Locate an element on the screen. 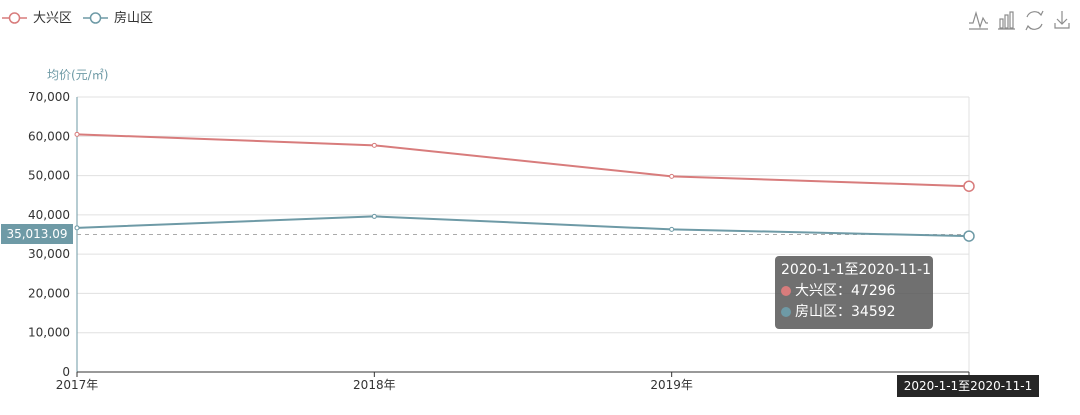 The width and height of the screenshot is (1080, 415). restore-icon is located at coordinates (1034, 20).